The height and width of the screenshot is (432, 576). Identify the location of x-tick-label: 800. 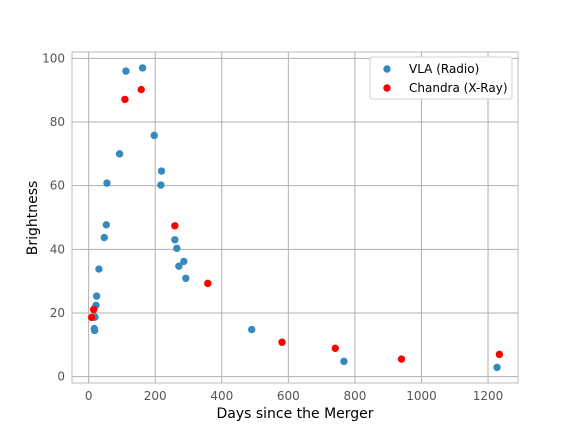
(354, 396).